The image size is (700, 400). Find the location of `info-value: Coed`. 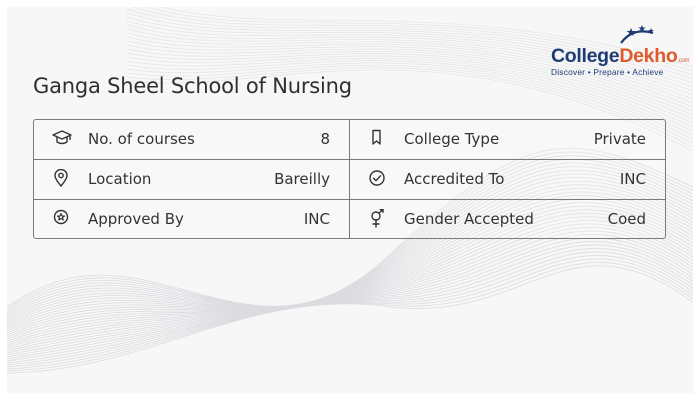

info-value: Coed is located at coordinates (626, 219).